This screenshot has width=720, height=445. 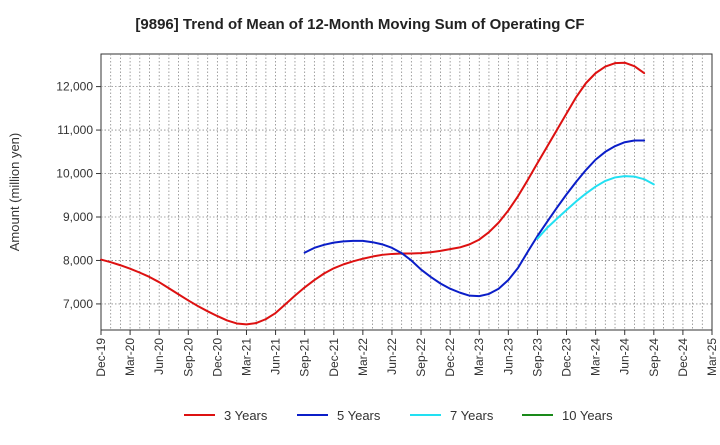 I want to click on x-tick-label: Dec-24, so click(x=683, y=357).